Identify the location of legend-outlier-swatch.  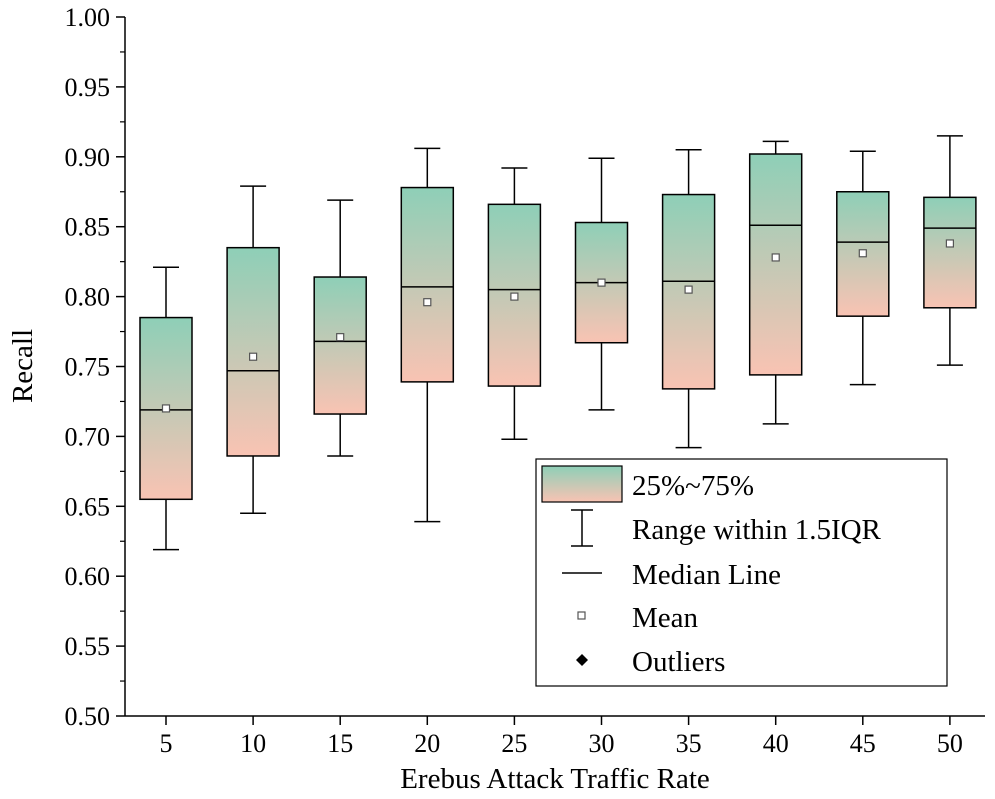
(582, 660).